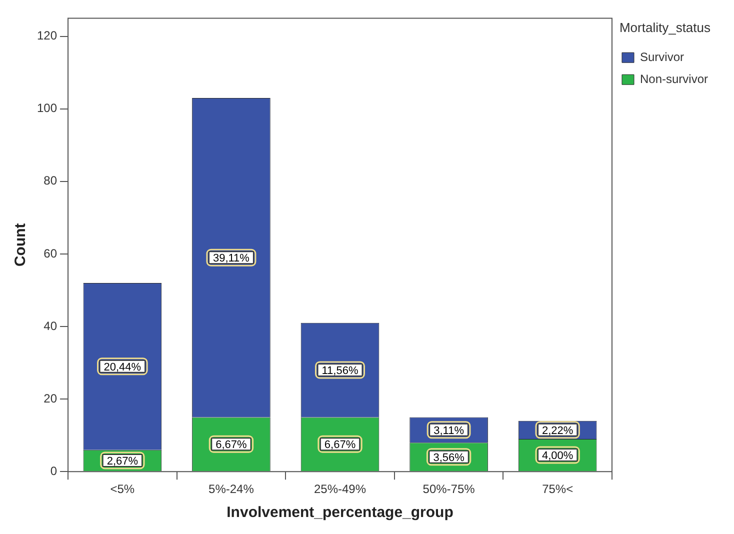 This screenshot has height=534, width=734. What do you see at coordinates (54, 471) in the screenshot?
I see `y-tick-label: 0` at bounding box center [54, 471].